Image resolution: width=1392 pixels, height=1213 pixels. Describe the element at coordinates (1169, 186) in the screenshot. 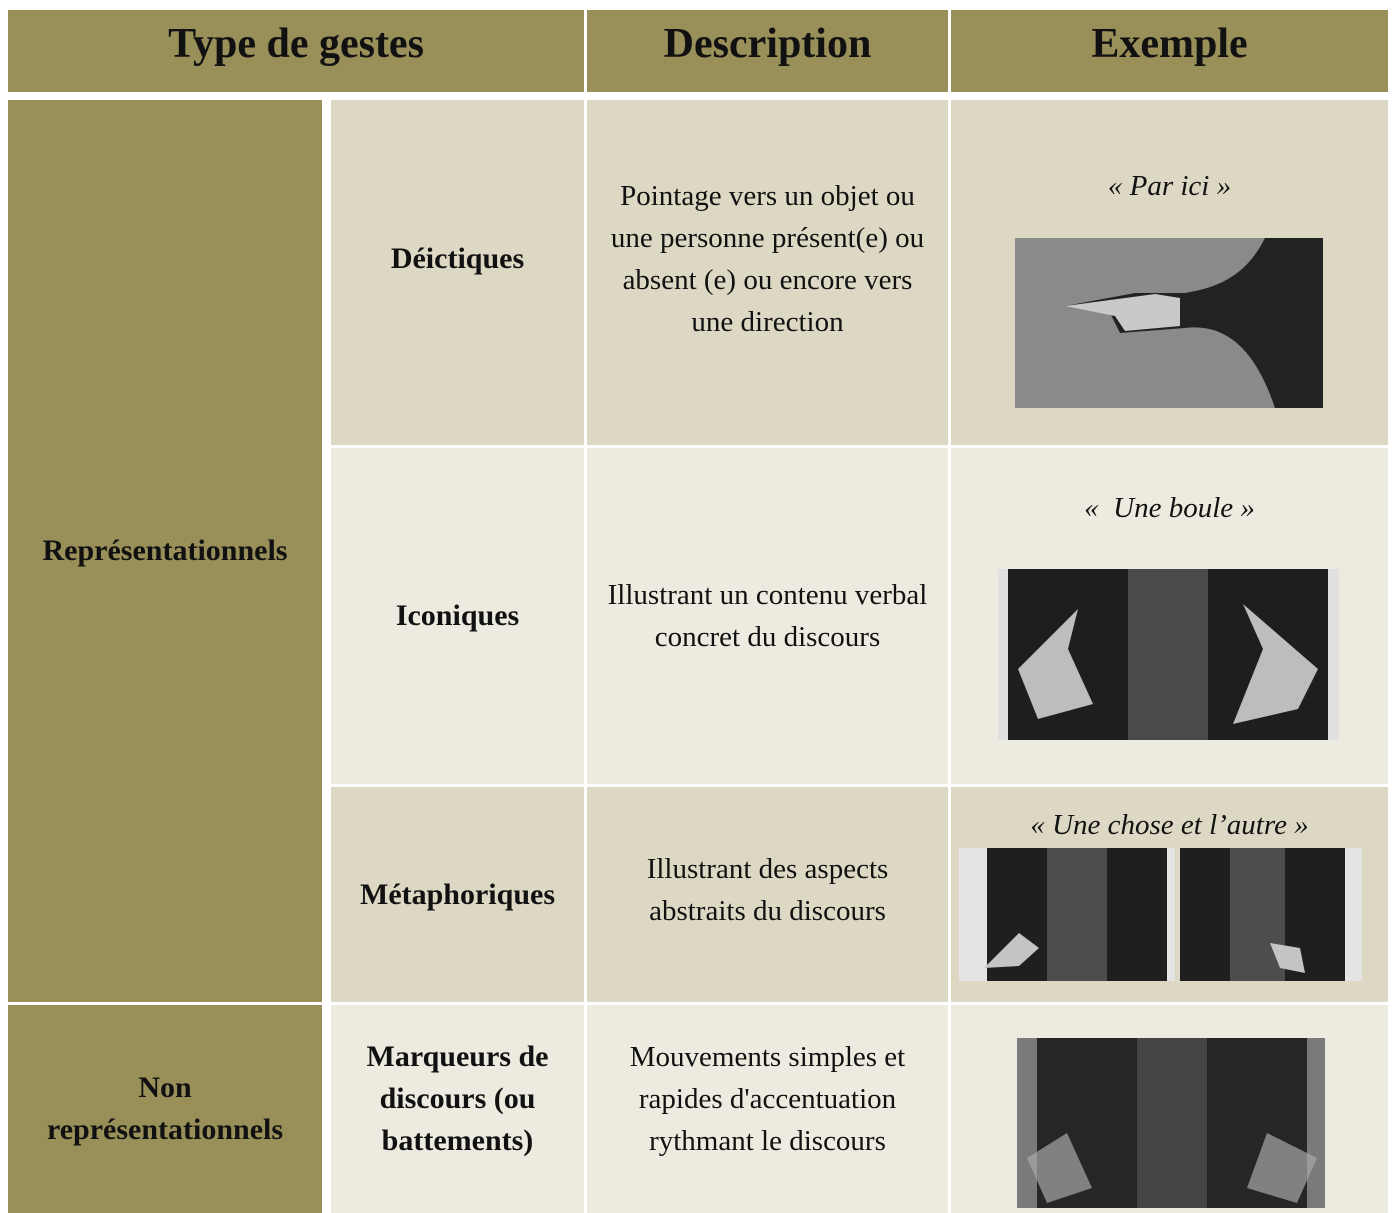

I see `example-caption: « Par ici »` at that location.